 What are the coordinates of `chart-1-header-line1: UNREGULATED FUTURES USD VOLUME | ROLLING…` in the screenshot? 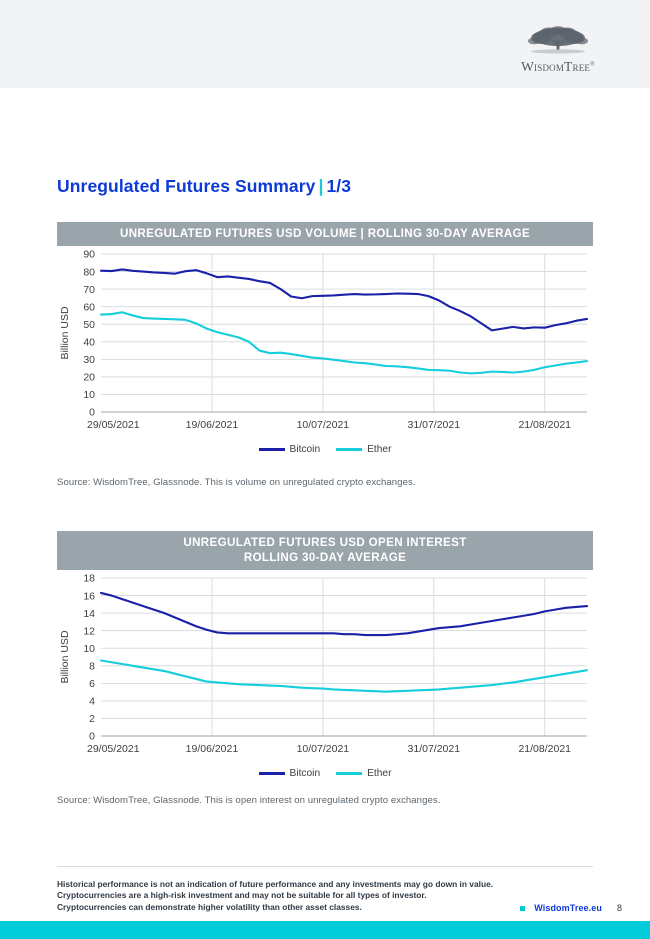 It's located at (325, 233).